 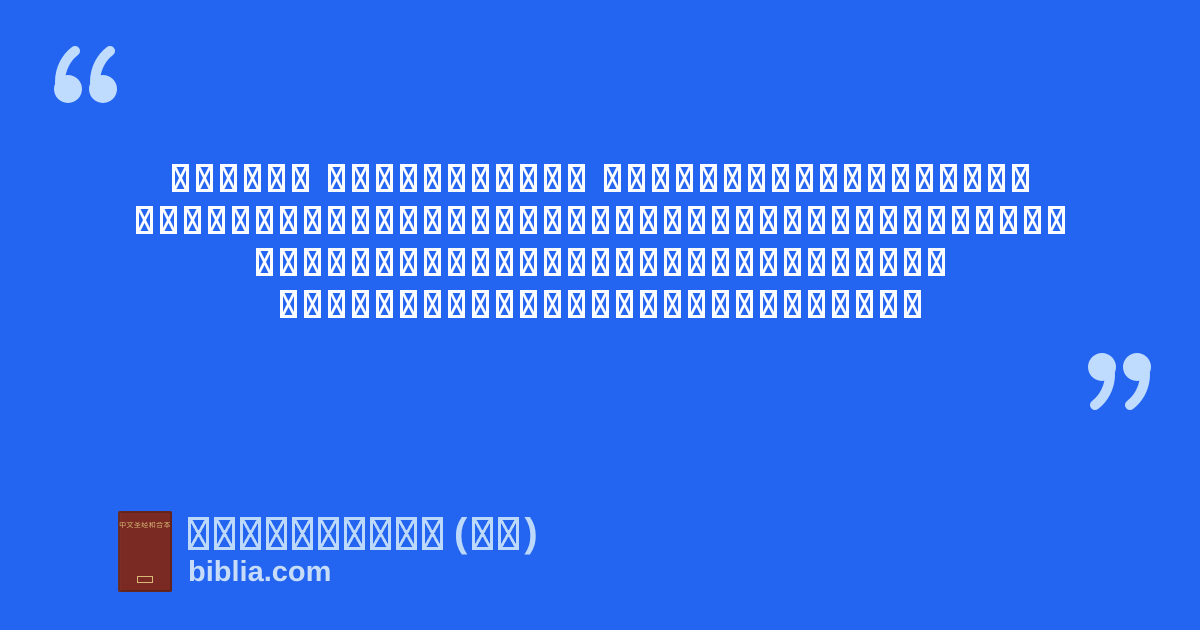 I want to click on close-paren: ), so click(x=531, y=532).